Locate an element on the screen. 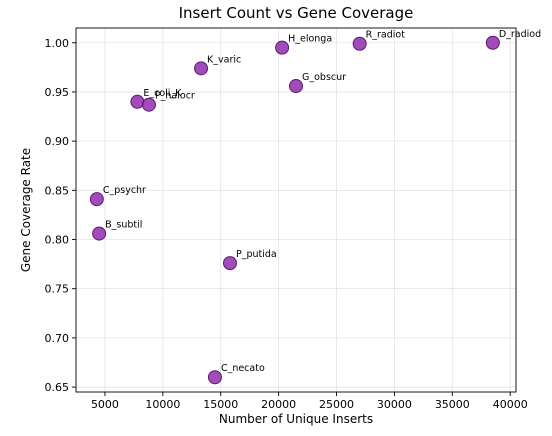  data-point-label: P_putida is located at coordinates (256, 254).